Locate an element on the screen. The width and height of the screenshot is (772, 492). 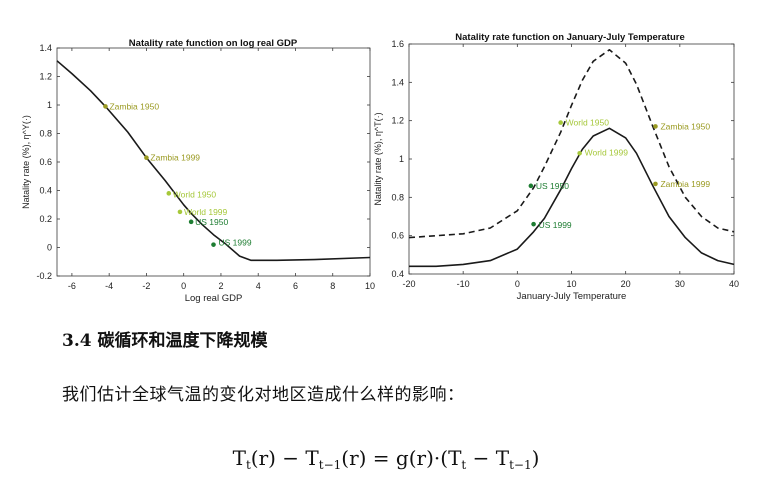
eq-rhs-end: ) is located at coordinates (535, 458).